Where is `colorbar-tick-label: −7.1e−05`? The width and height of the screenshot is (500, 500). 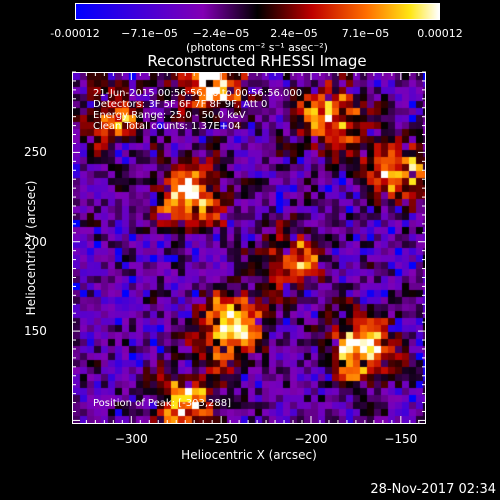
colorbar-tick-label: −7.1e−05 is located at coordinates (149, 33).